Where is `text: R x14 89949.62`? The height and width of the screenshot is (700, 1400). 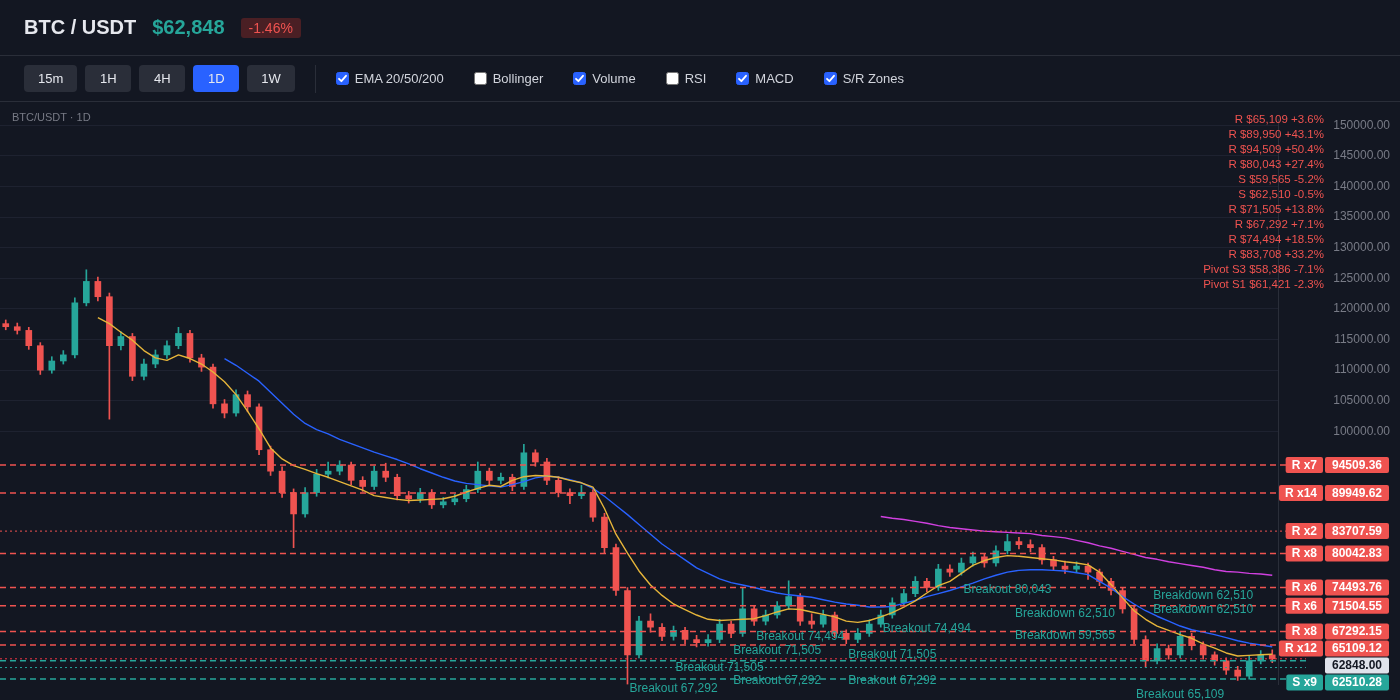 text: R x14 89949.62 is located at coordinates (1333, 492).